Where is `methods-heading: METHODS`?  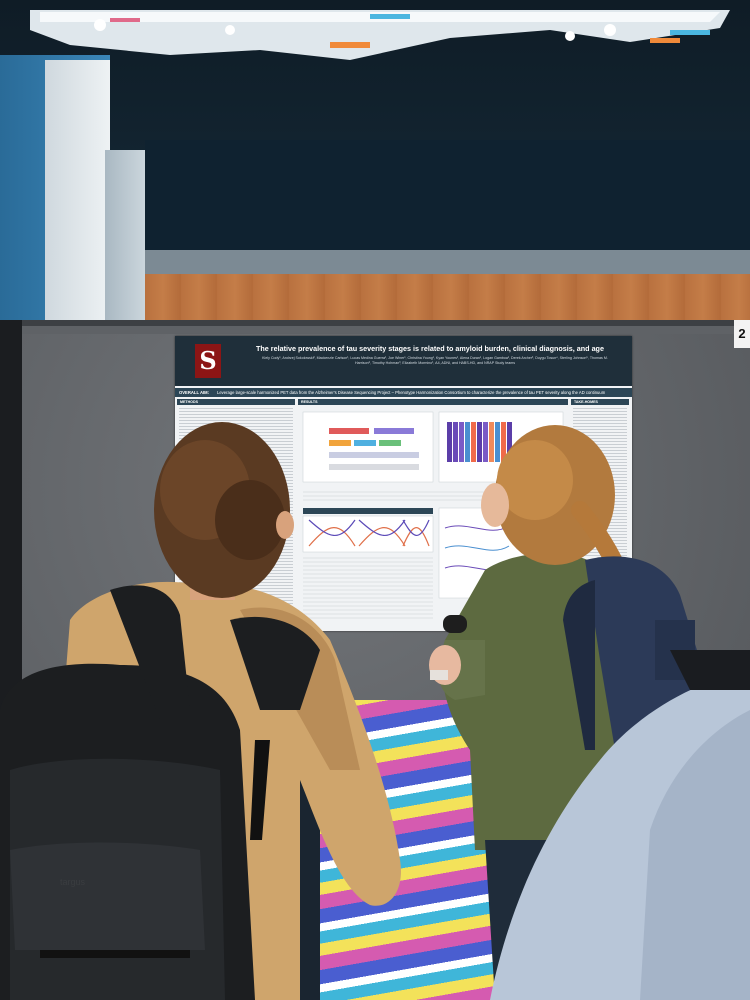 methods-heading: METHODS is located at coordinates (236, 402).